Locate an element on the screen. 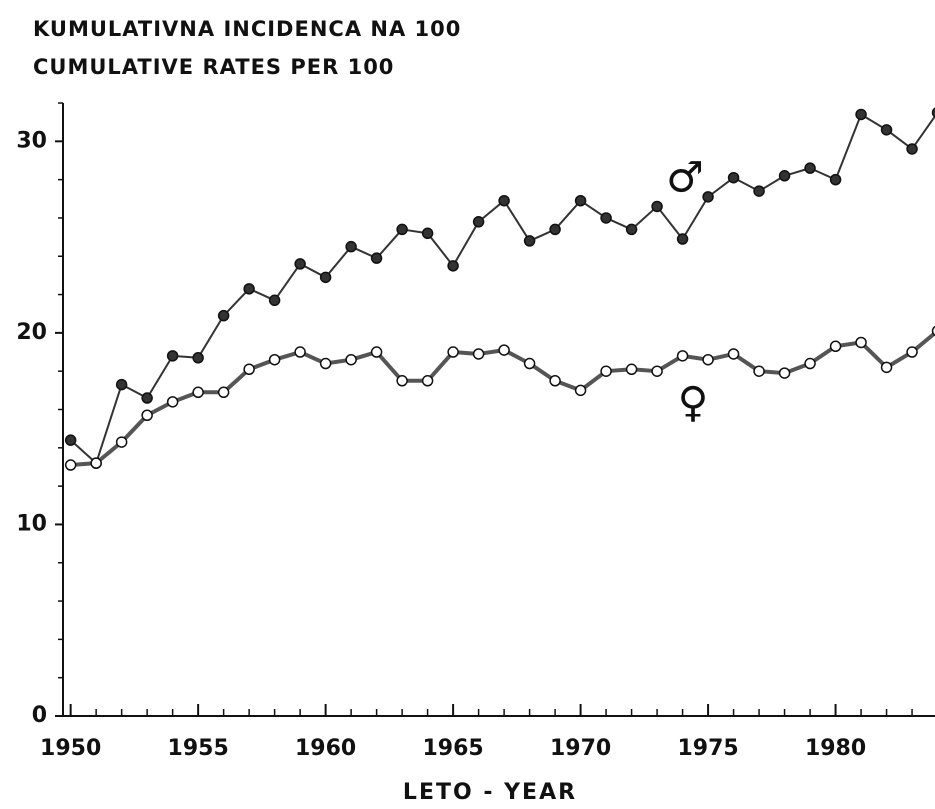 The width and height of the screenshot is (935, 809). x-tick-label: 1950 is located at coordinates (70, 748).